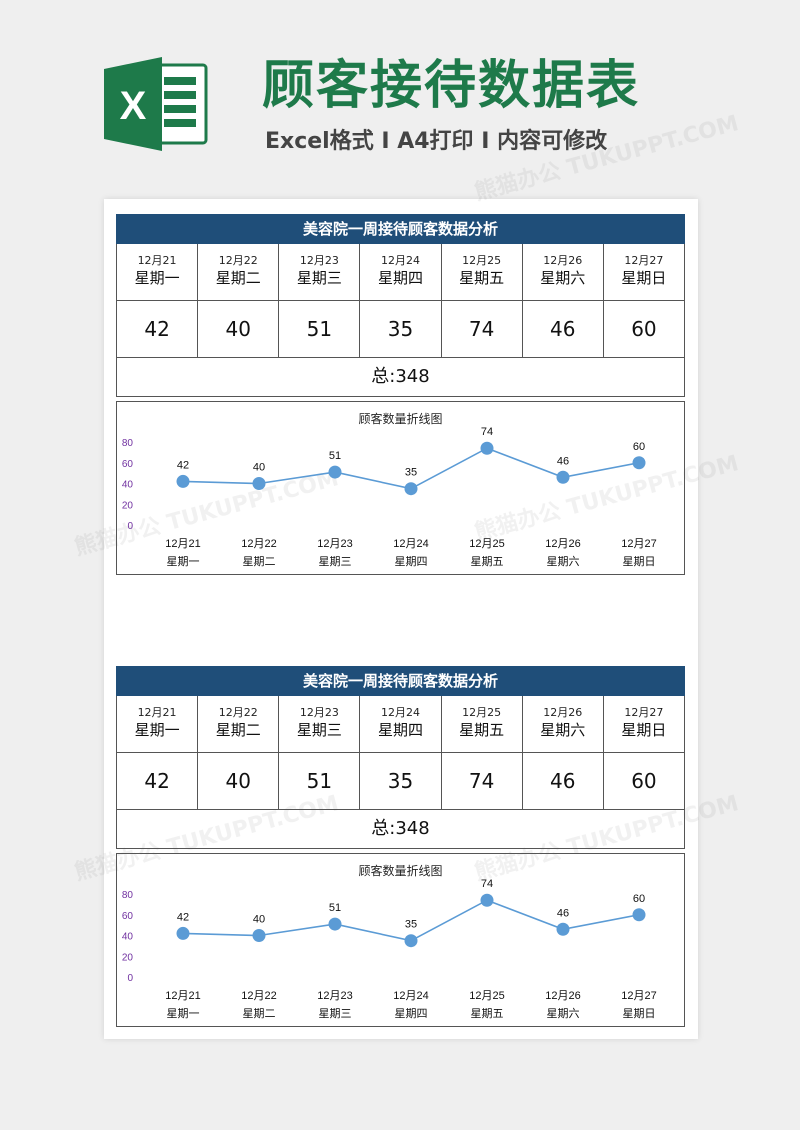 The width and height of the screenshot is (800, 1130). What do you see at coordinates (482, 712) in the screenshot?
I see `date-label: 12月25` at bounding box center [482, 712].